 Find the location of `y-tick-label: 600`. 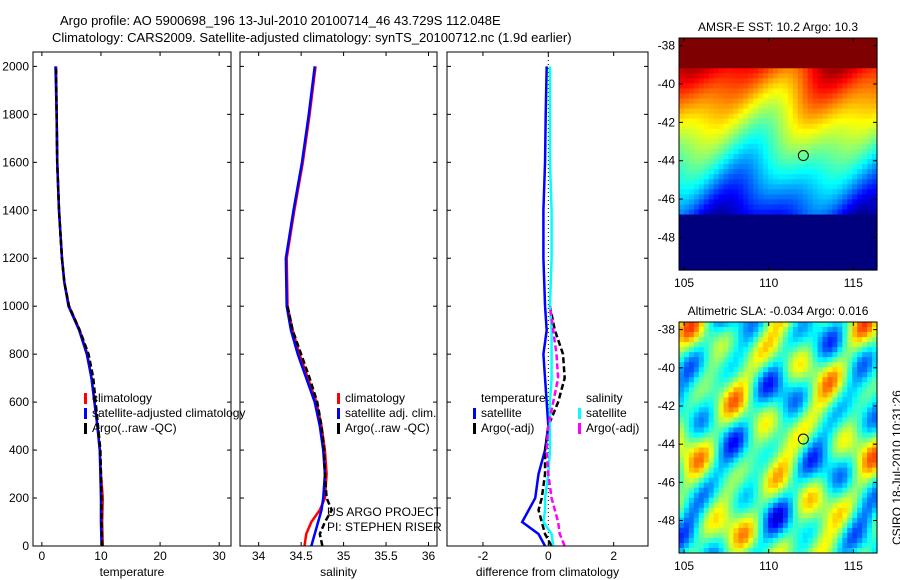

y-tick-label: 600 is located at coordinates (19, 402).